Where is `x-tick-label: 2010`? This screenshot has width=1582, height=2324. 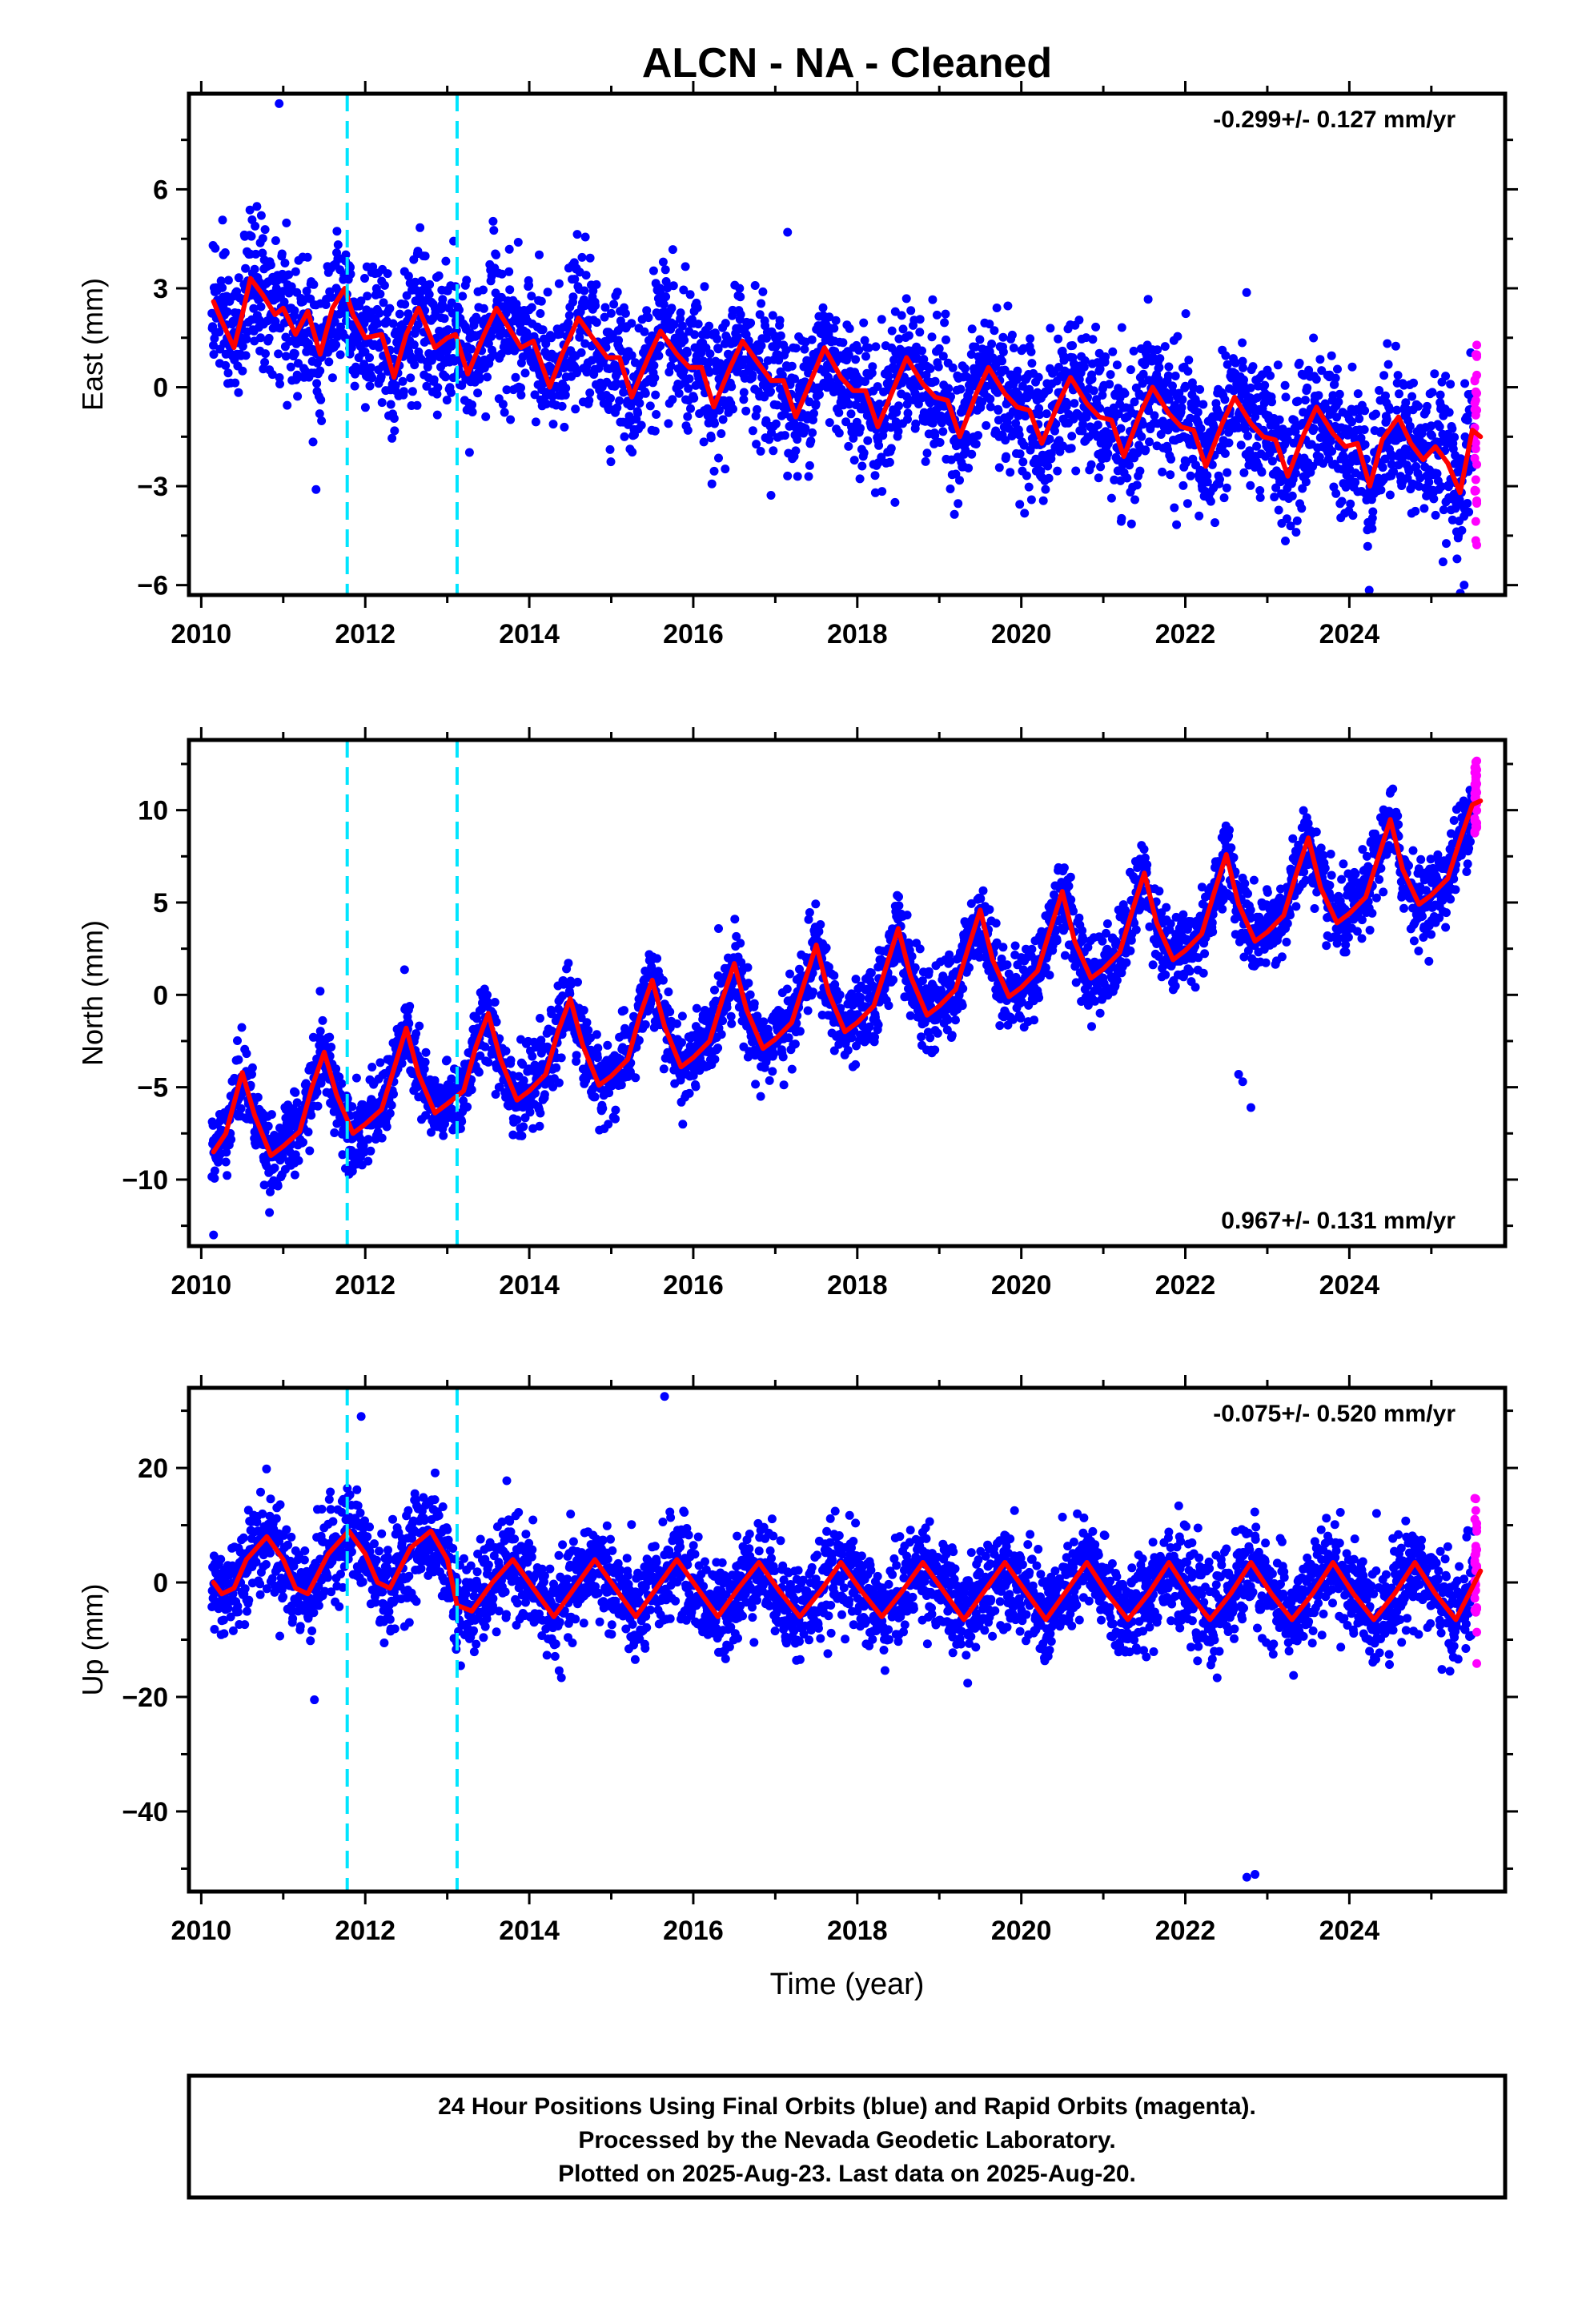
x-tick-label: 2010 is located at coordinates (202, 634).